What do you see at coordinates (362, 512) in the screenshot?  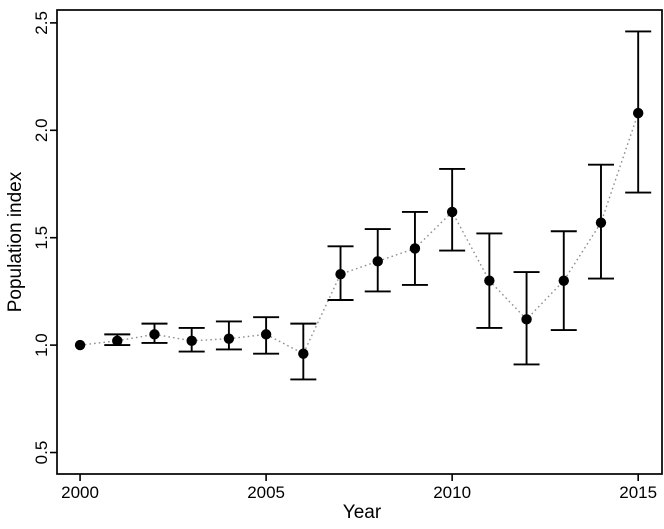 I see `x-axis-title: Year` at bounding box center [362, 512].